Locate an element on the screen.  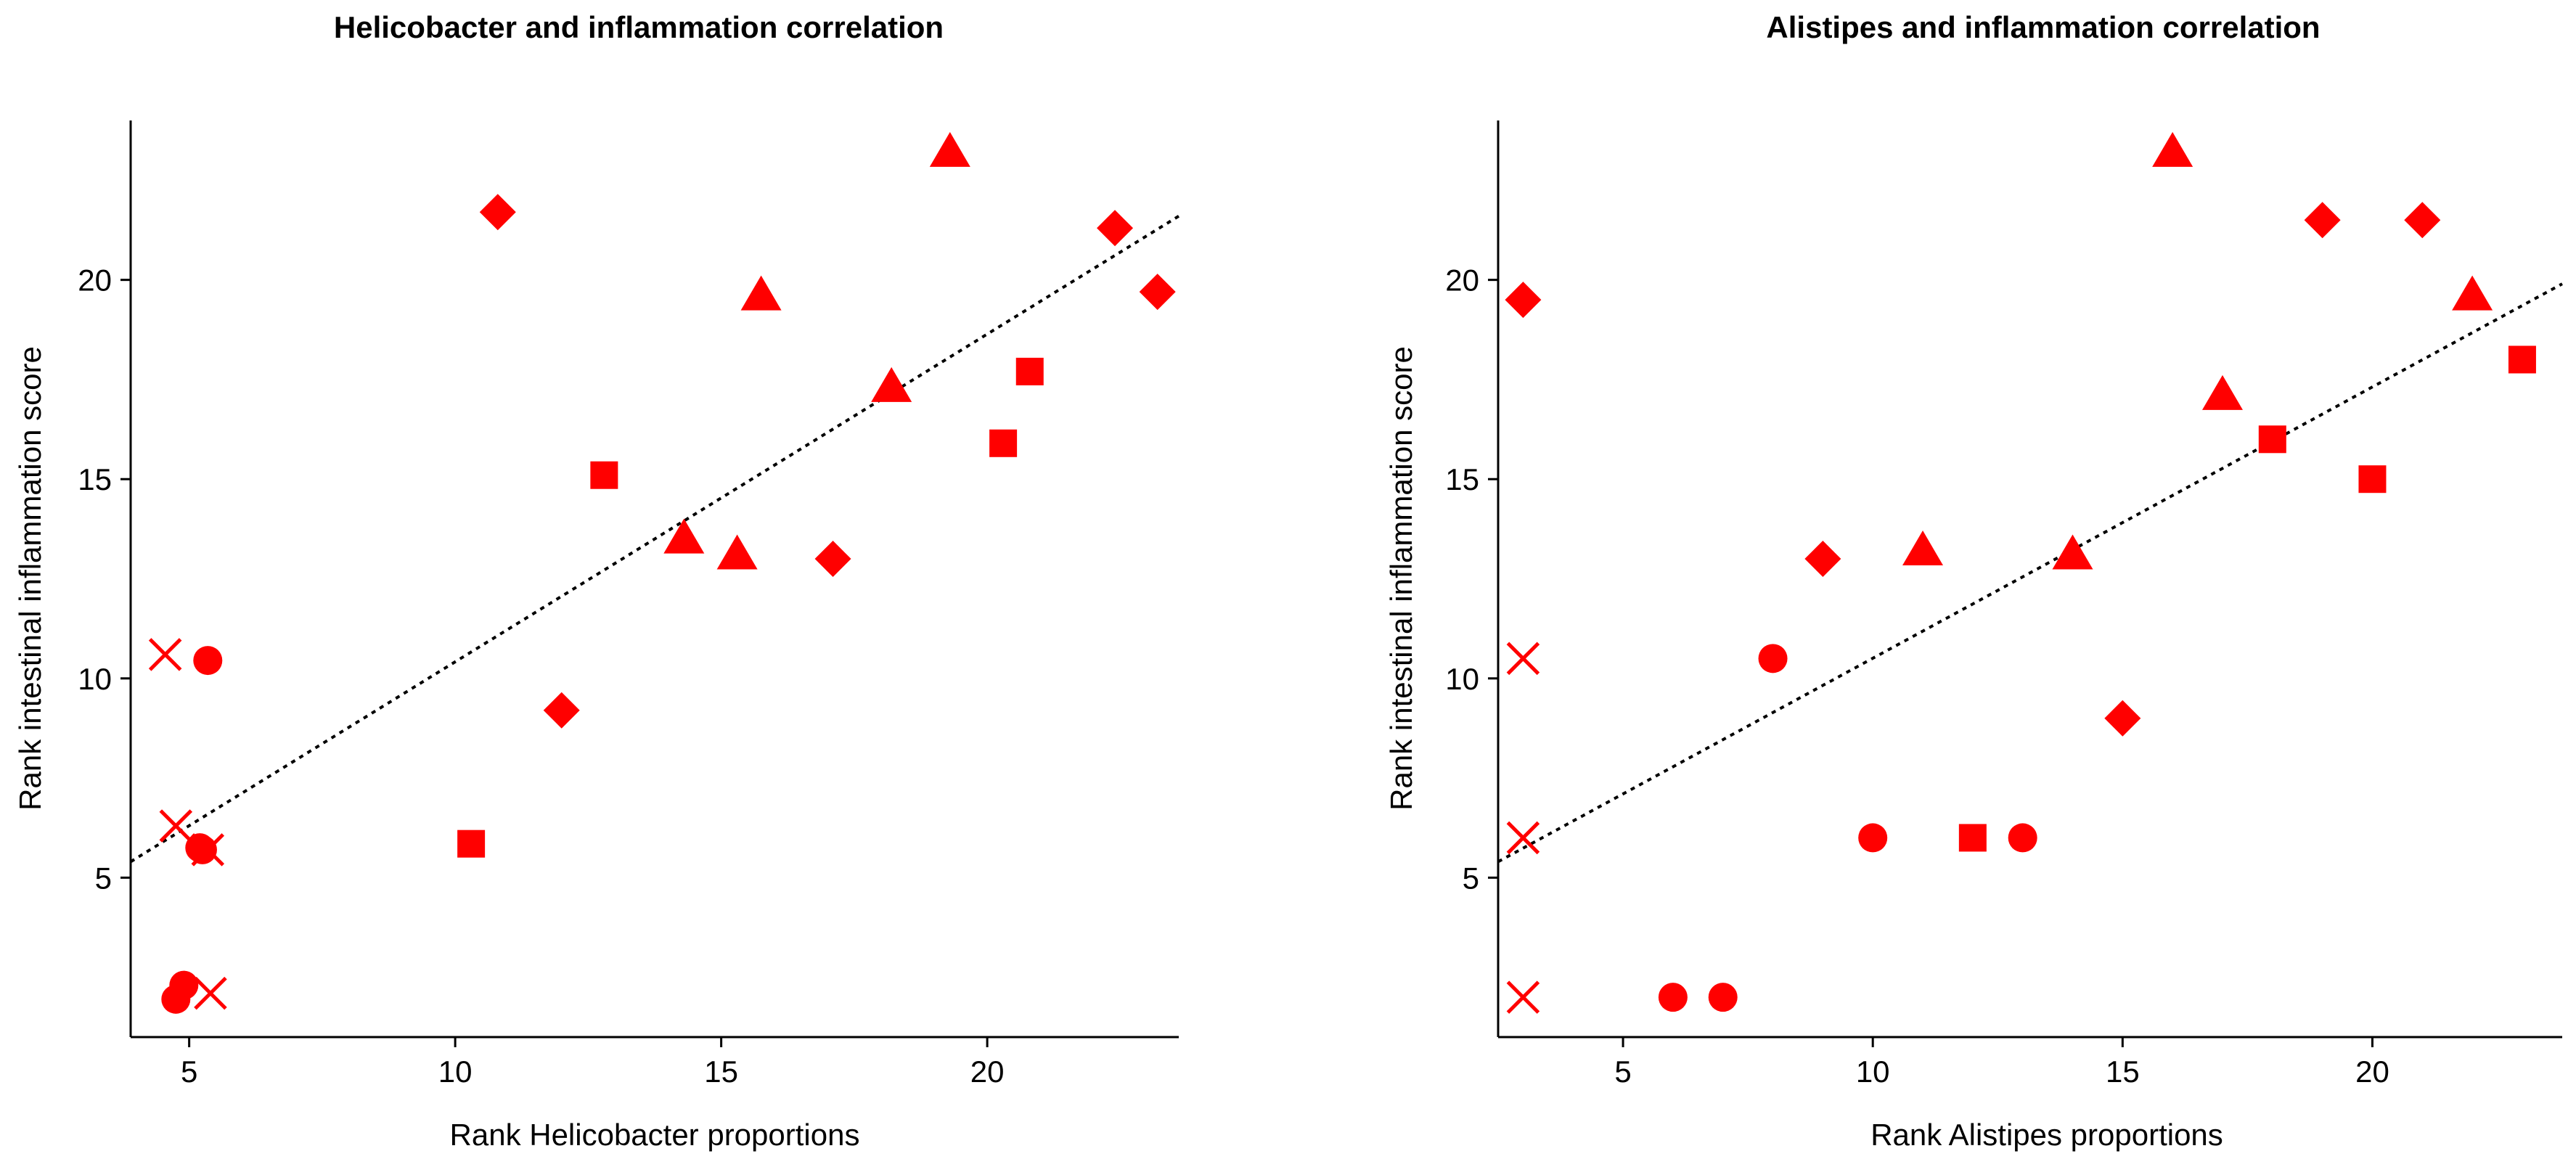
x-axis-label: Rank Helicobacter proportions is located at coordinates (655, 1135).